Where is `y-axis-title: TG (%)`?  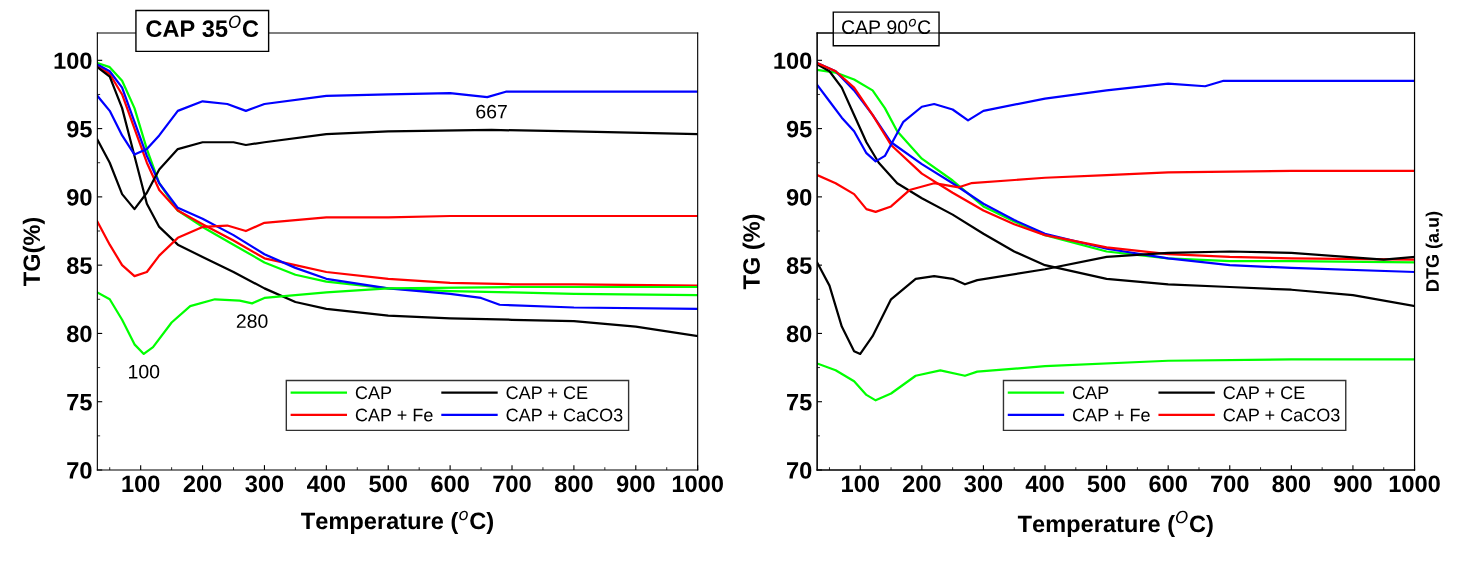 y-axis-title: TG (%) is located at coordinates (753, 252).